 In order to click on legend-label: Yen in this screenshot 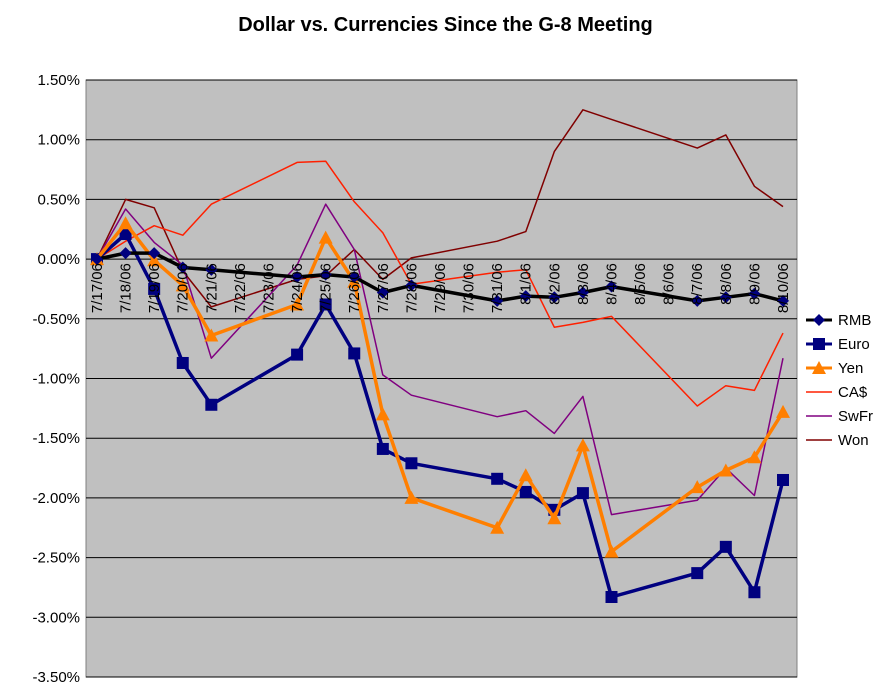, I will do `click(850, 368)`.